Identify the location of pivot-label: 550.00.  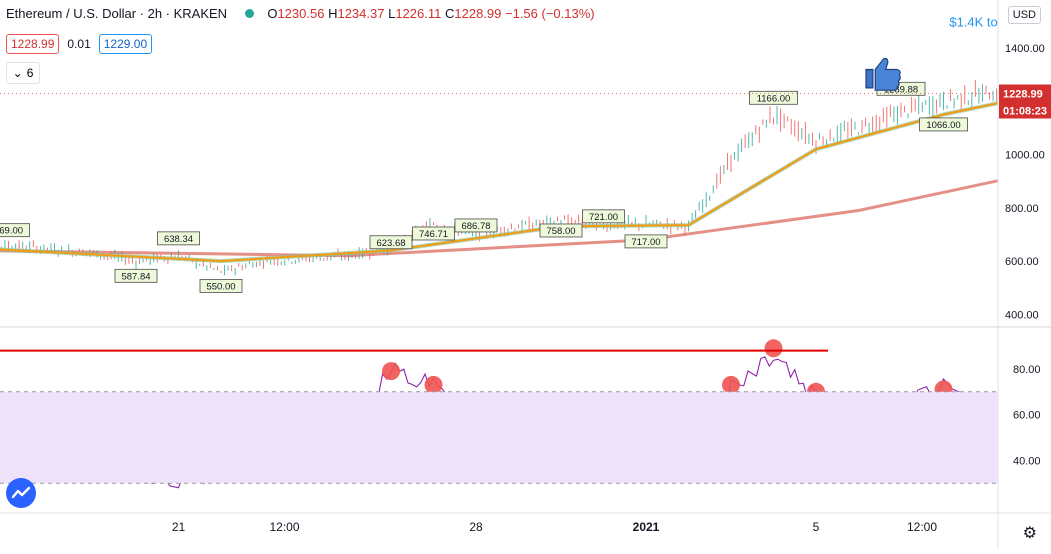
(220, 286).